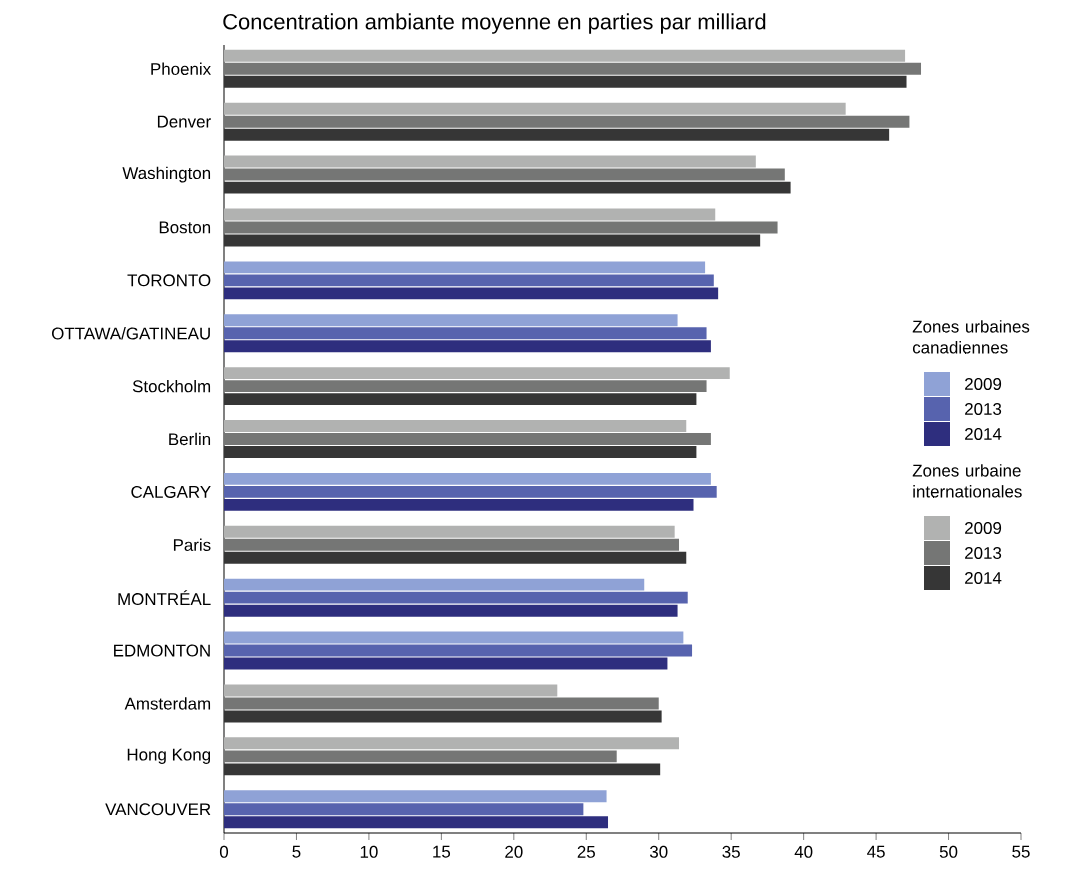 The width and height of the screenshot is (1091, 876). What do you see at coordinates (731, 851) in the screenshot?
I see `x-tick-label: 35` at bounding box center [731, 851].